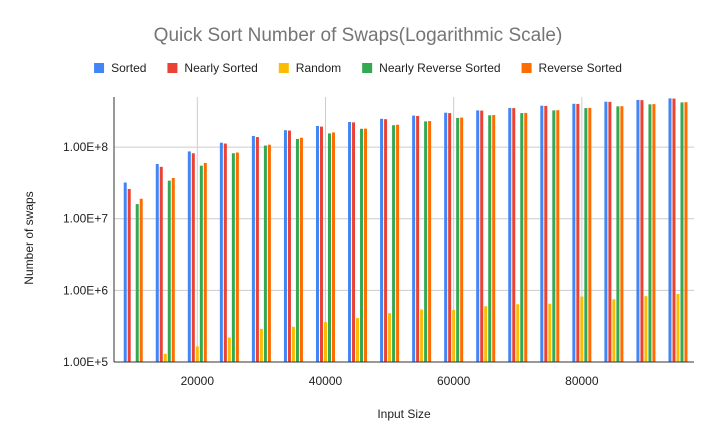 Image resolution: width=717 pixels, height=443 pixels. What do you see at coordinates (29, 237) in the screenshot?
I see `y-axis-label: Number of swaps` at bounding box center [29, 237].